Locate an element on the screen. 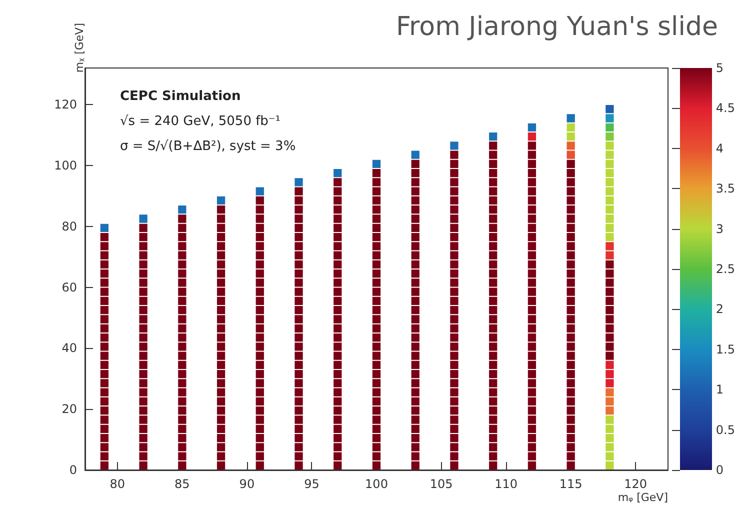 Image resolution: width=738 pixels, height=511 pixels. chart-title: From Jiarong Yuan's slide is located at coordinates (557, 27).